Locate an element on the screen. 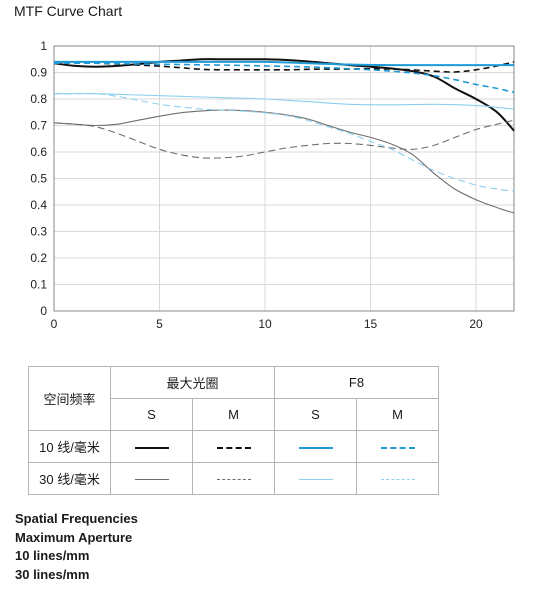  note-spatial-frequencies: Spatial Frequencies is located at coordinates (76, 518).